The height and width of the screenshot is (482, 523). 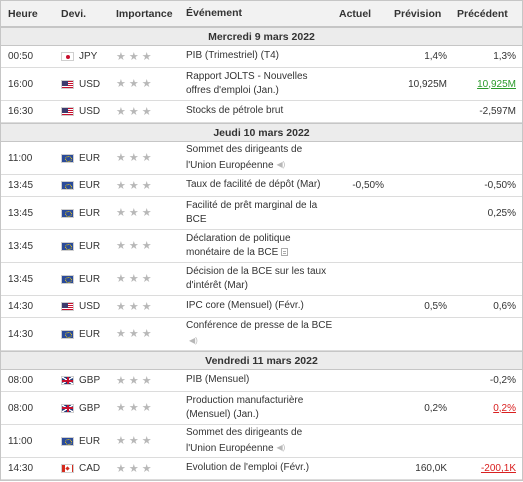 I want to click on event-name: Facilité de prêt marginal de la BCE, so click(x=252, y=212).